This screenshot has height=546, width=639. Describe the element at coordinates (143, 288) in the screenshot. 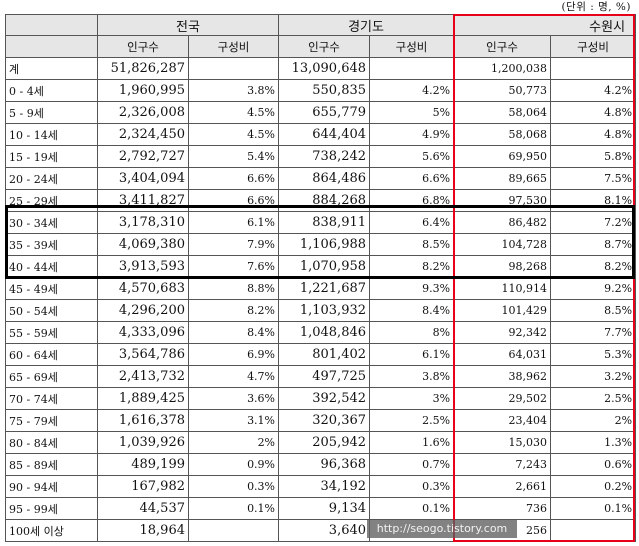

I see `national-population-cell: 4,570,683` at that location.